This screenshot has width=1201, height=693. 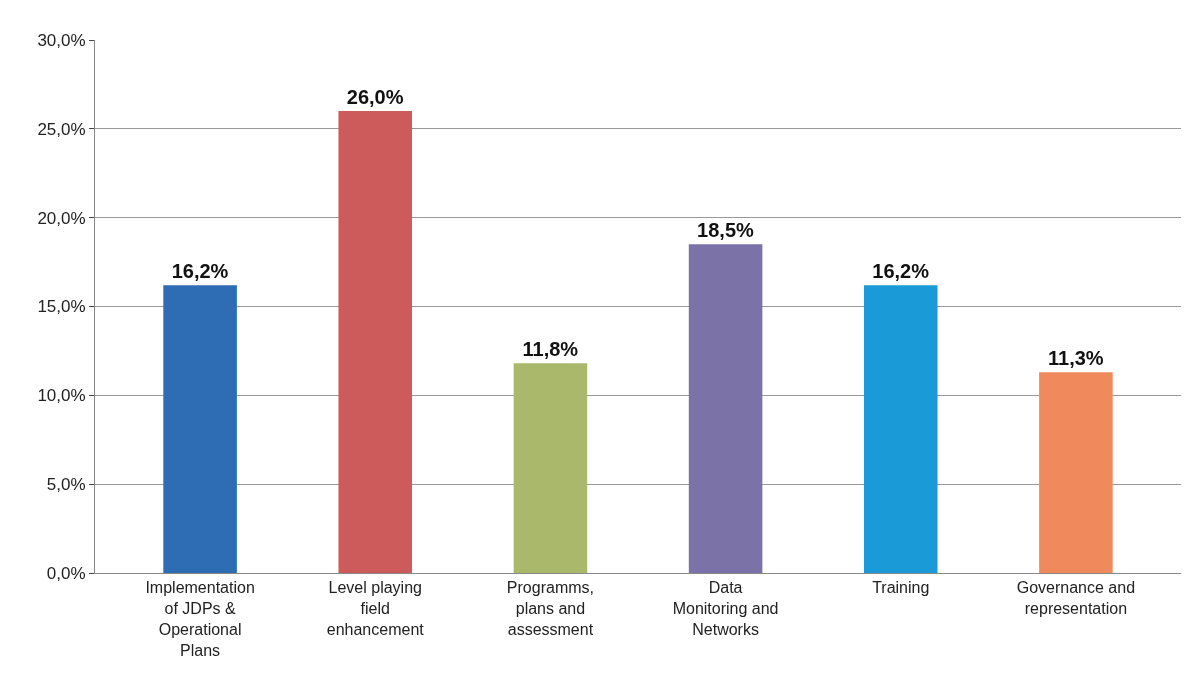 What do you see at coordinates (61, 218) in the screenshot?
I see `y-tick-label: 20,0%` at bounding box center [61, 218].